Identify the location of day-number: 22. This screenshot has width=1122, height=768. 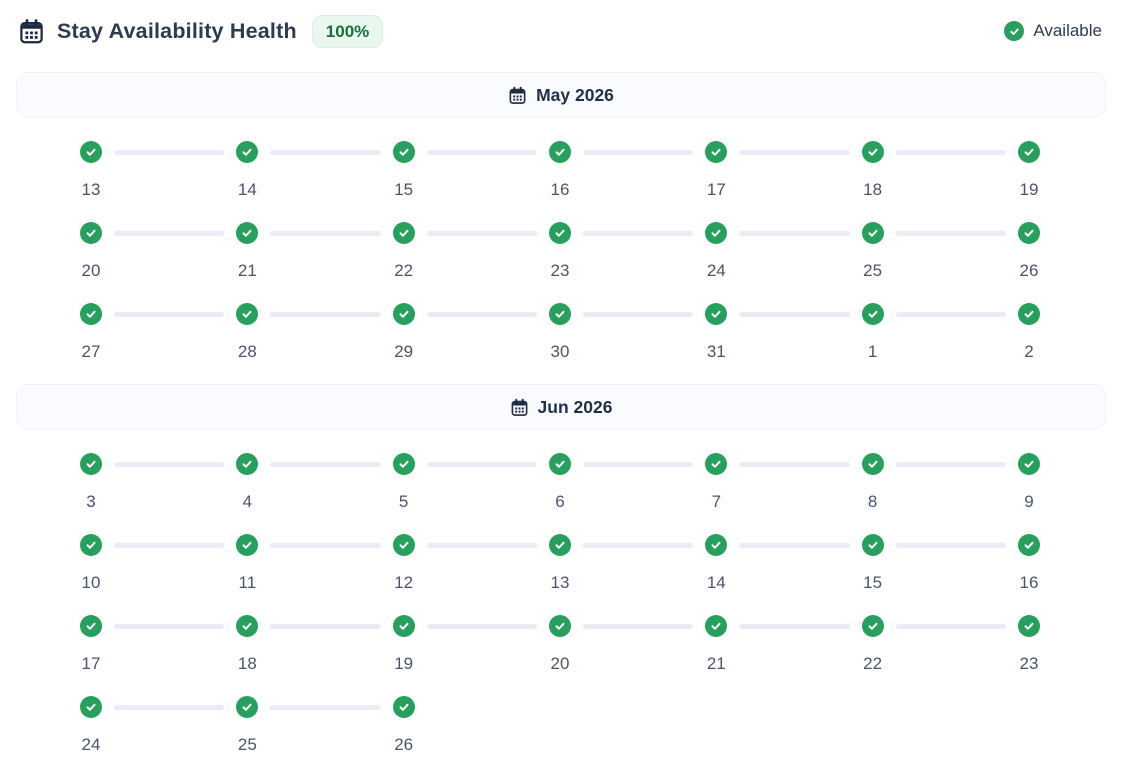
(873, 663).